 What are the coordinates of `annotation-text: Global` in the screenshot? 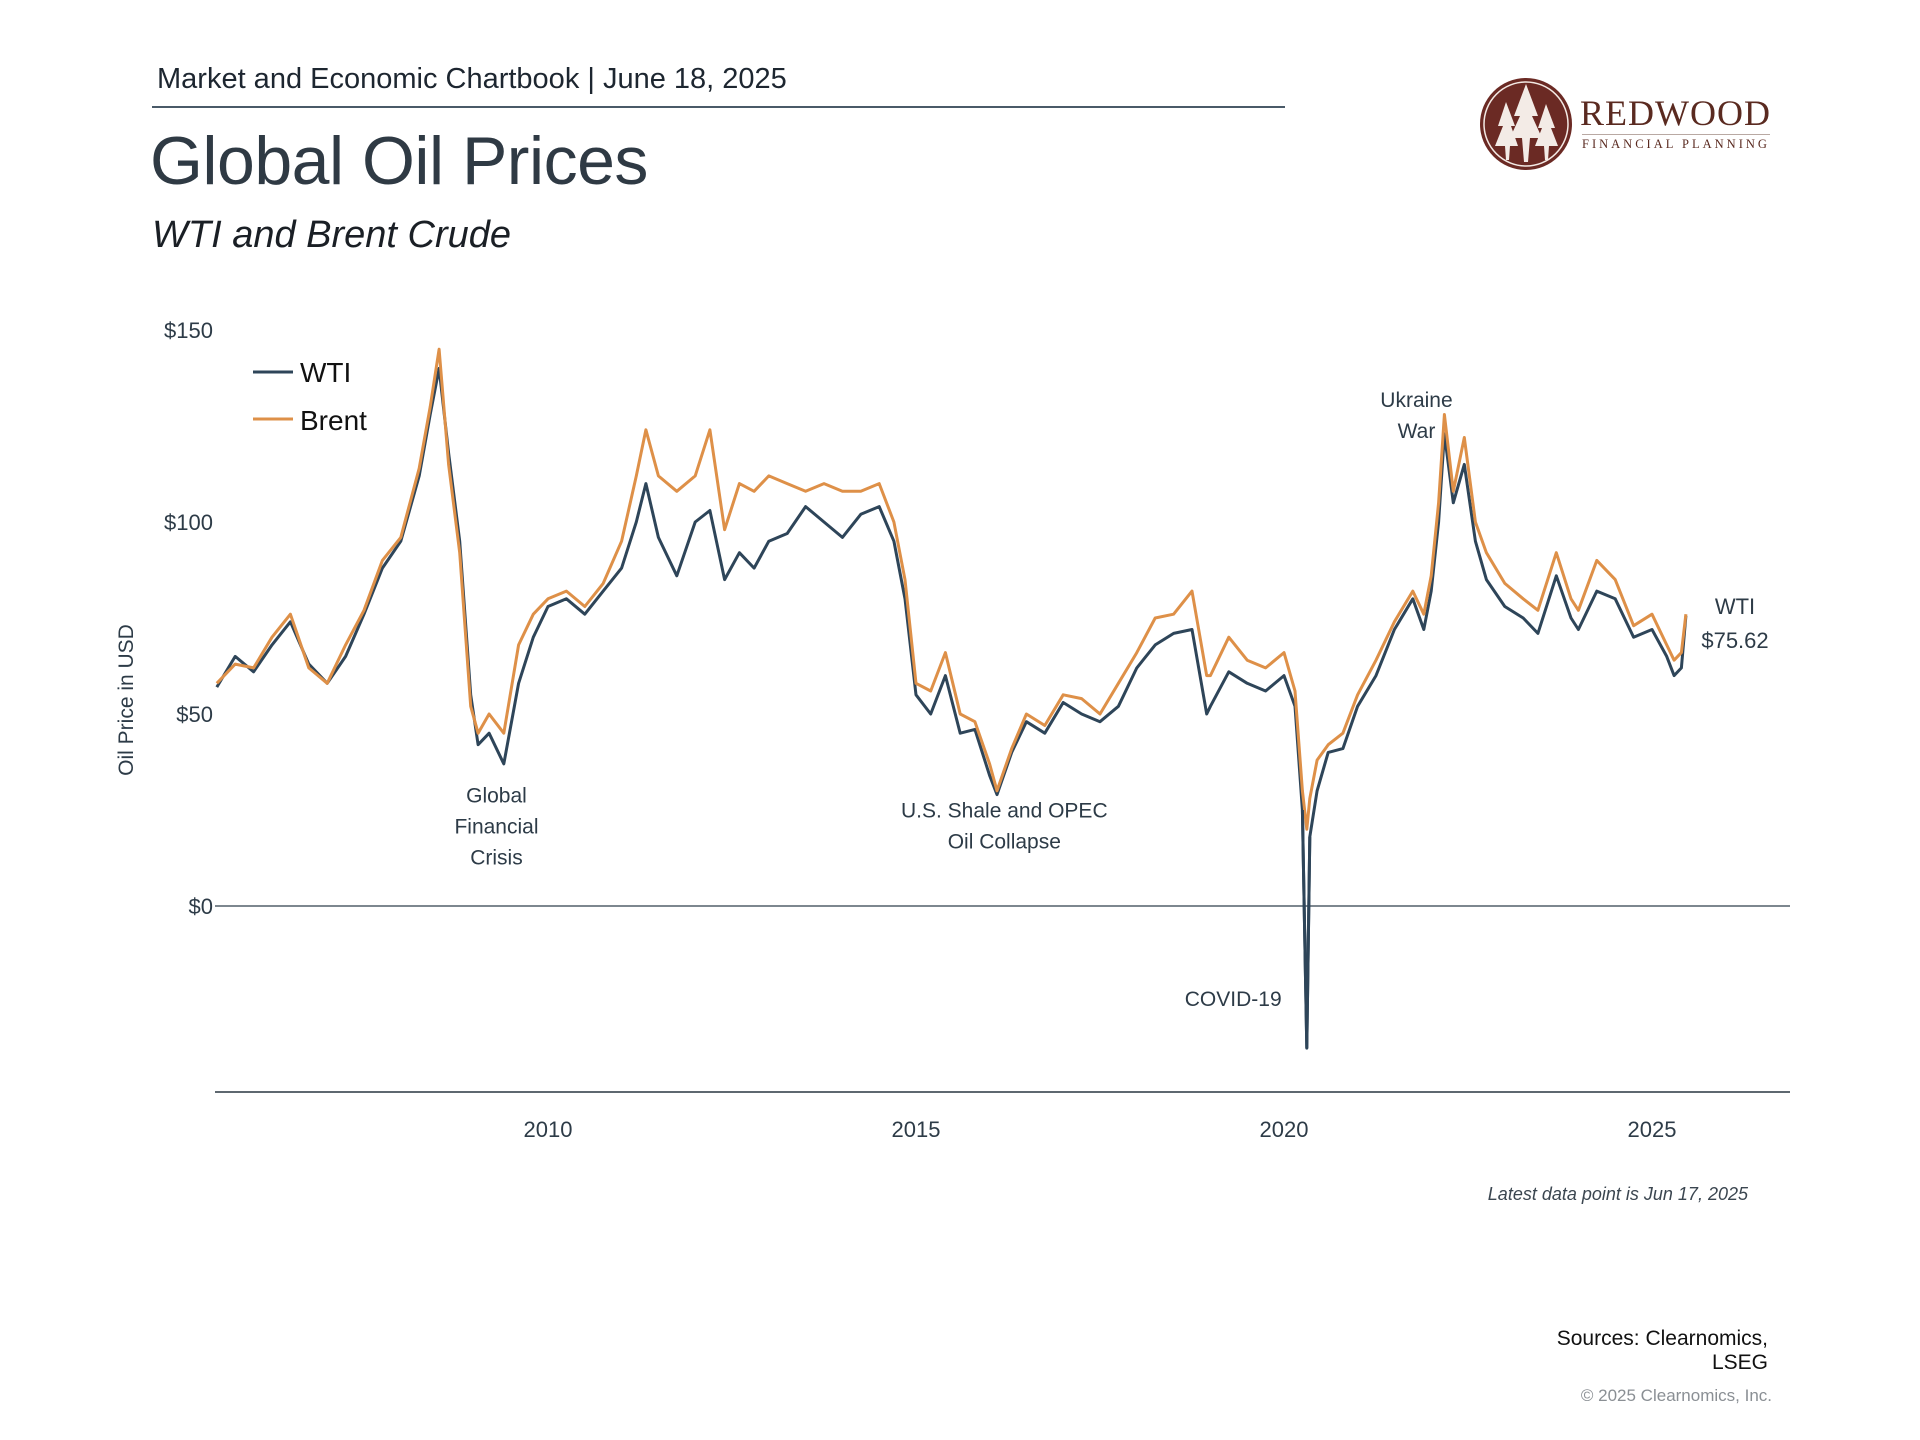 It's located at (496, 795).